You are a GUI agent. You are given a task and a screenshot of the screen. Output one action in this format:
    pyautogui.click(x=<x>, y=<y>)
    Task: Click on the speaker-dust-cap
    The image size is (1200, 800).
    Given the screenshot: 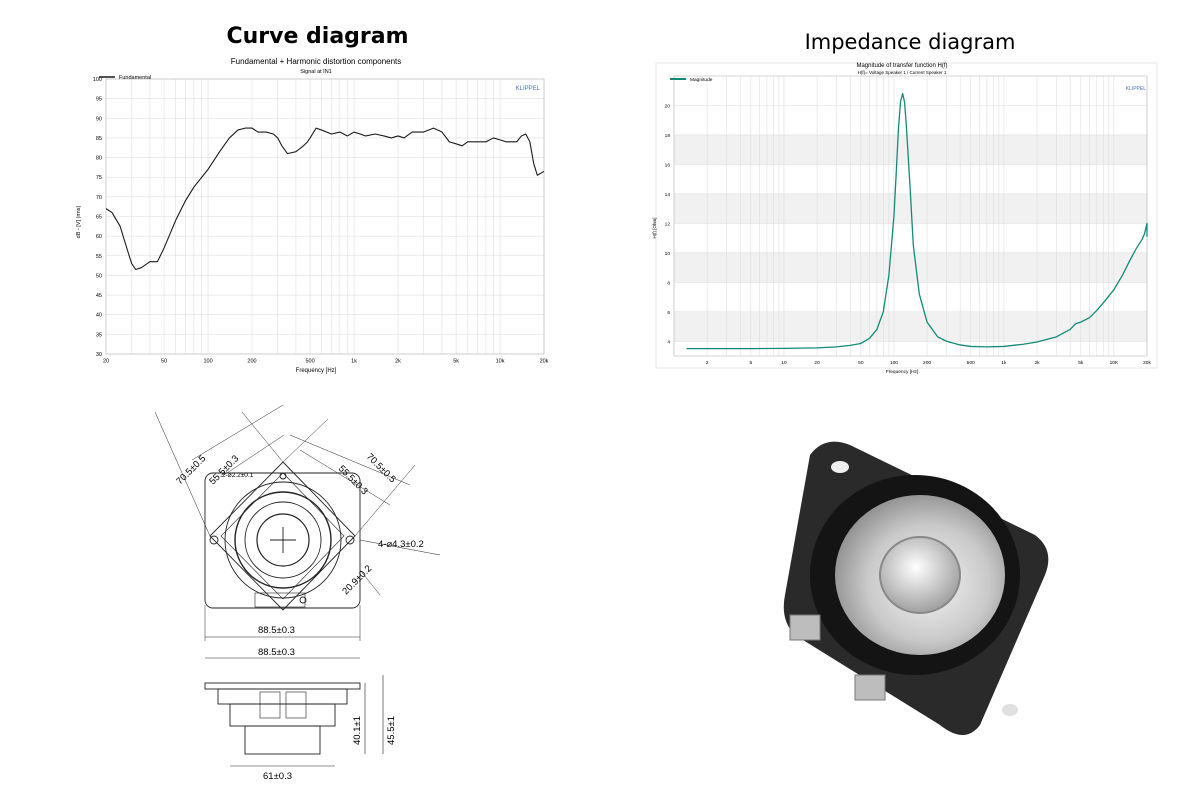 What is the action you would take?
    pyautogui.click(x=920, y=575)
    